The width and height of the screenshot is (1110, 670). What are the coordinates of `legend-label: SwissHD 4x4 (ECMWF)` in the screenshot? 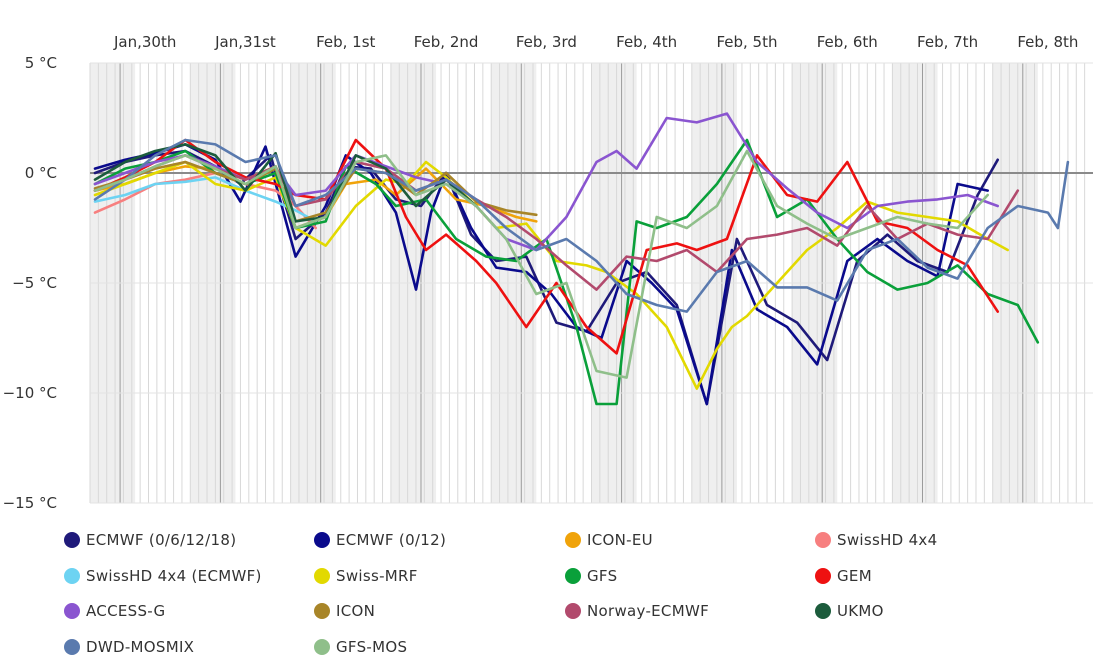 It's located at (174, 576).